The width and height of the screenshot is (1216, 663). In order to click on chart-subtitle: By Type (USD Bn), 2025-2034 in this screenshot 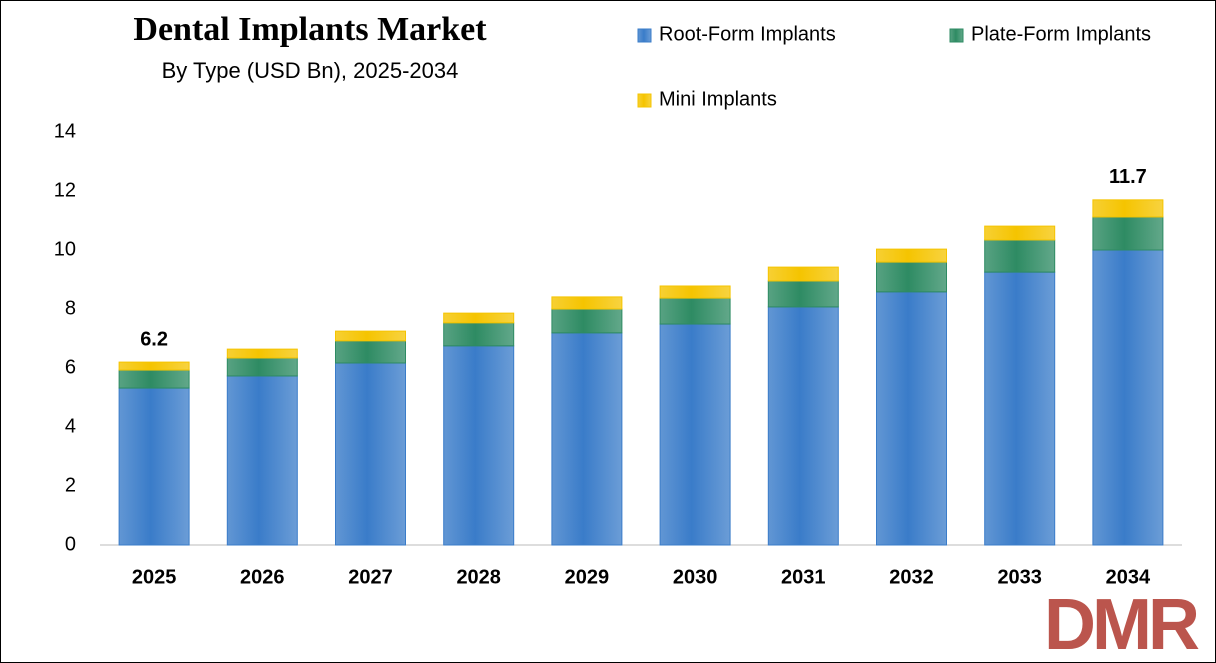, I will do `click(310, 70)`.